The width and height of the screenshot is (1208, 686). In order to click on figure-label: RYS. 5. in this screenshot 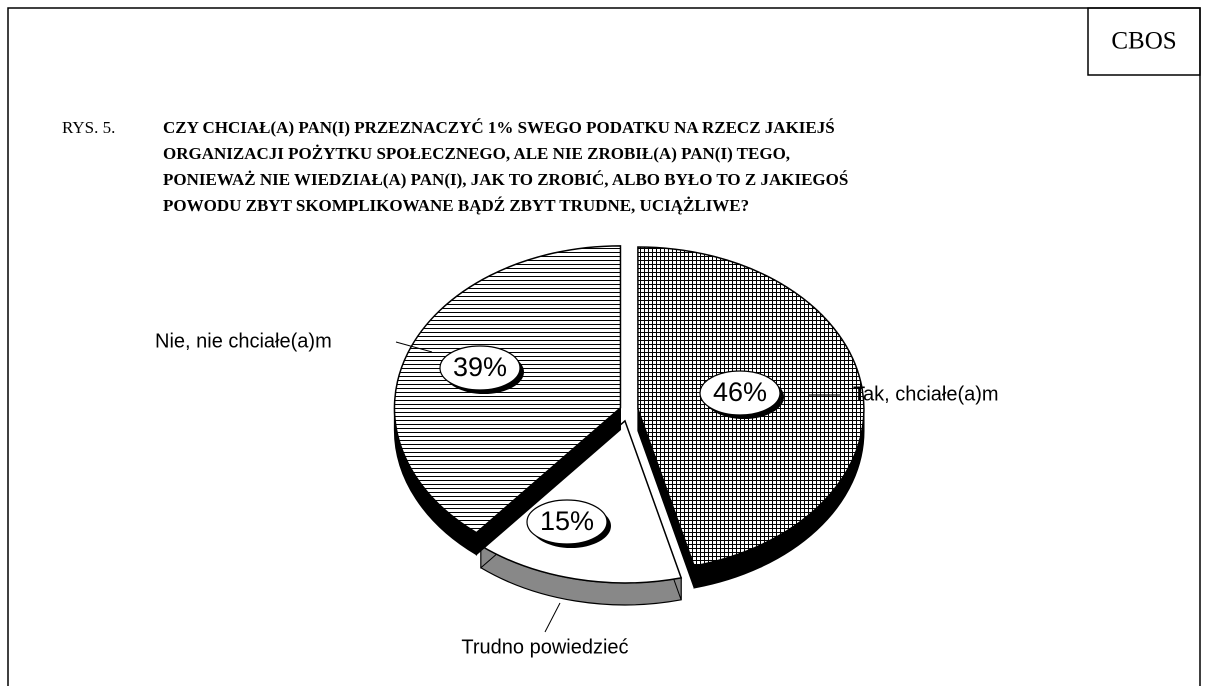, I will do `click(88, 127)`.